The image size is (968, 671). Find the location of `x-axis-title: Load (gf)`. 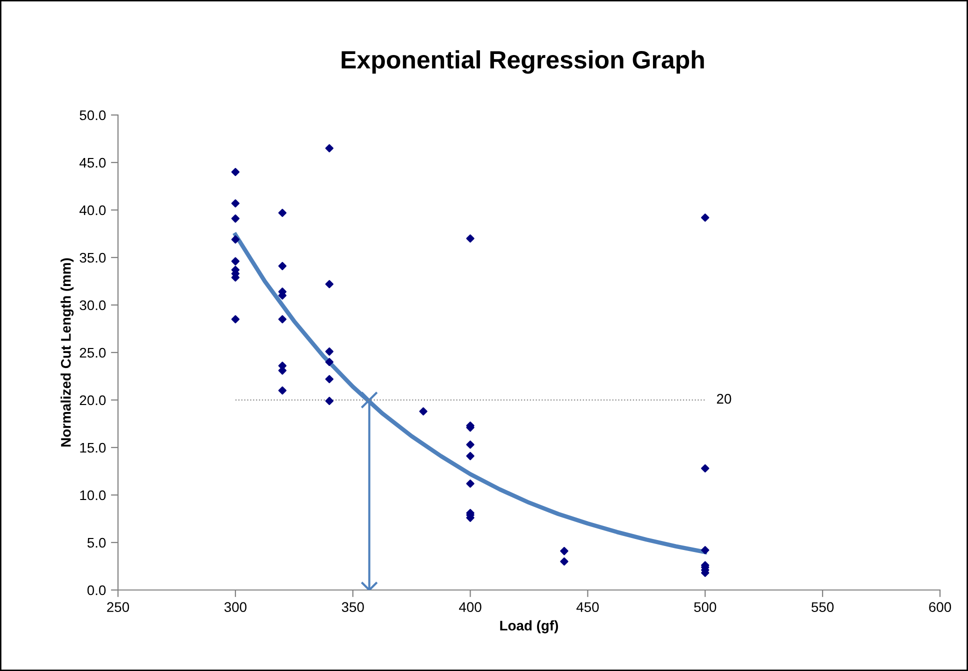

x-axis-title: Load (gf) is located at coordinates (529, 627).